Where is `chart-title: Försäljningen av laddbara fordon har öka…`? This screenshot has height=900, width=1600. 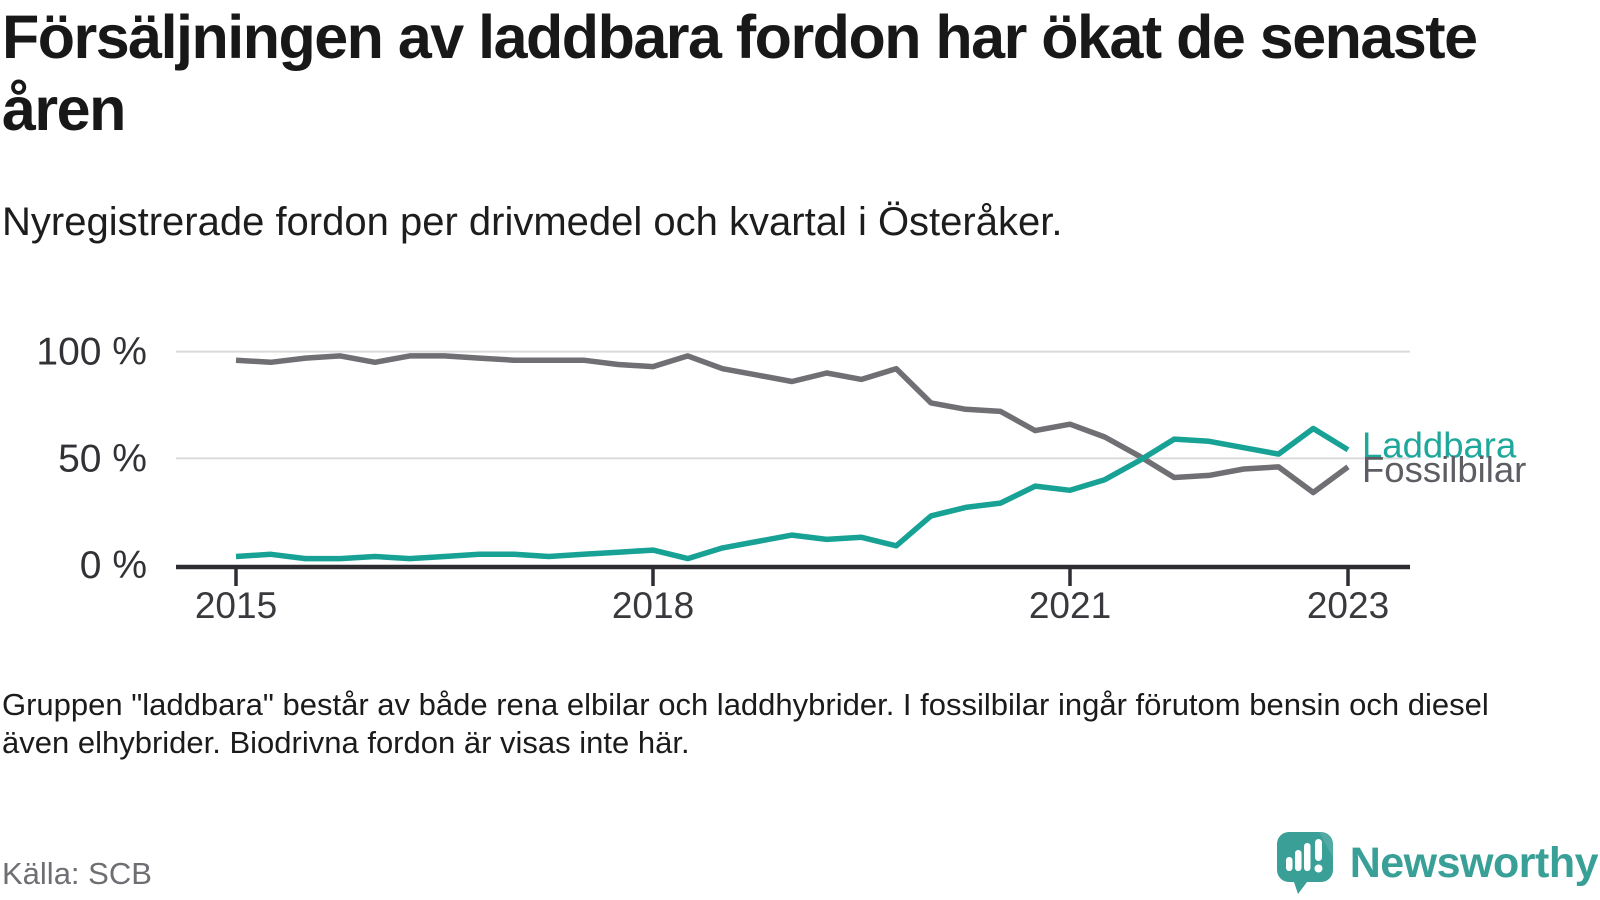 chart-title: Försäljningen av laddbara fordon har öka… is located at coordinates (740, 73).